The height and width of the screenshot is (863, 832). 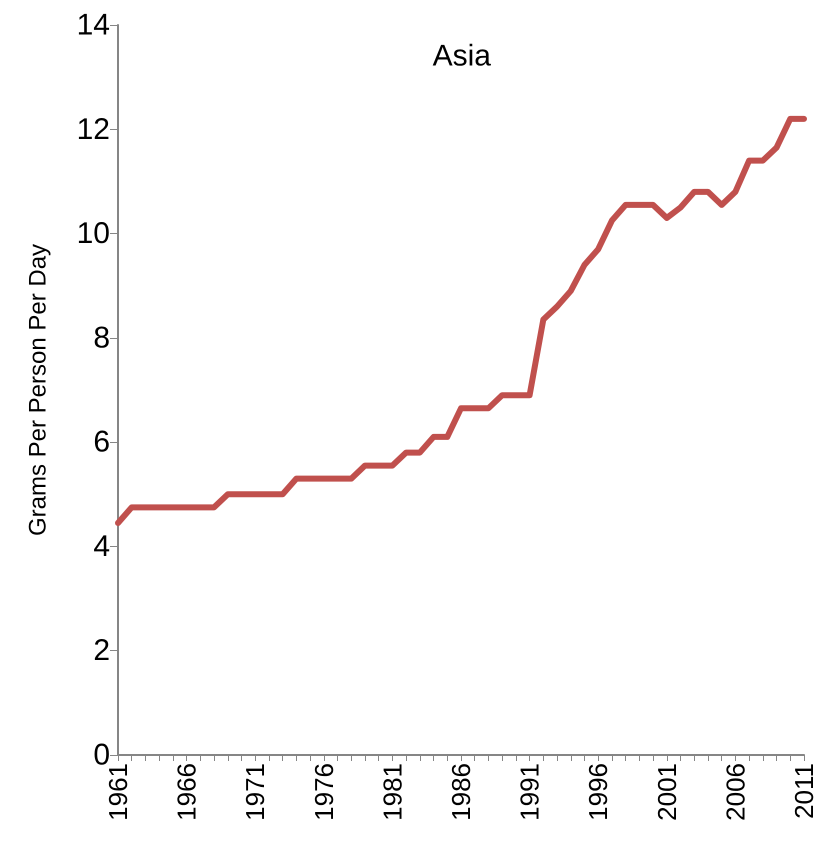 I want to click on x-tick-label: 1996, so click(x=598, y=792).